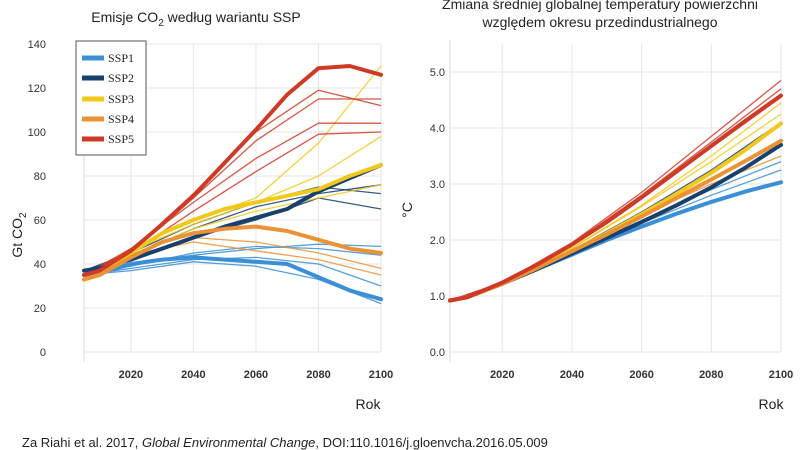 The width and height of the screenshot is (800, 450). Describe the element at coordinates (121, 119) in the screenshot. I see `legend-label: SSP4` at that location.